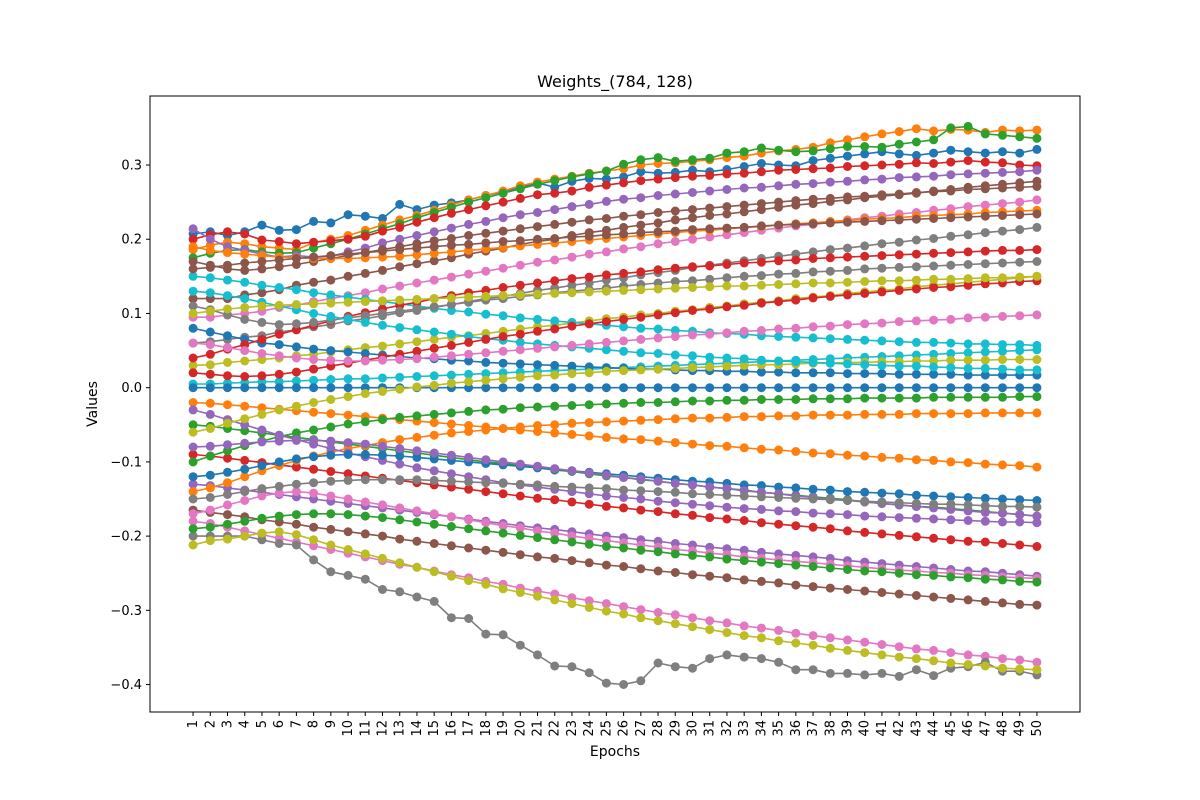  Describe the element at coordinates (365, 728) in the screenshot. I see `x-tick-label: 11` at that location.